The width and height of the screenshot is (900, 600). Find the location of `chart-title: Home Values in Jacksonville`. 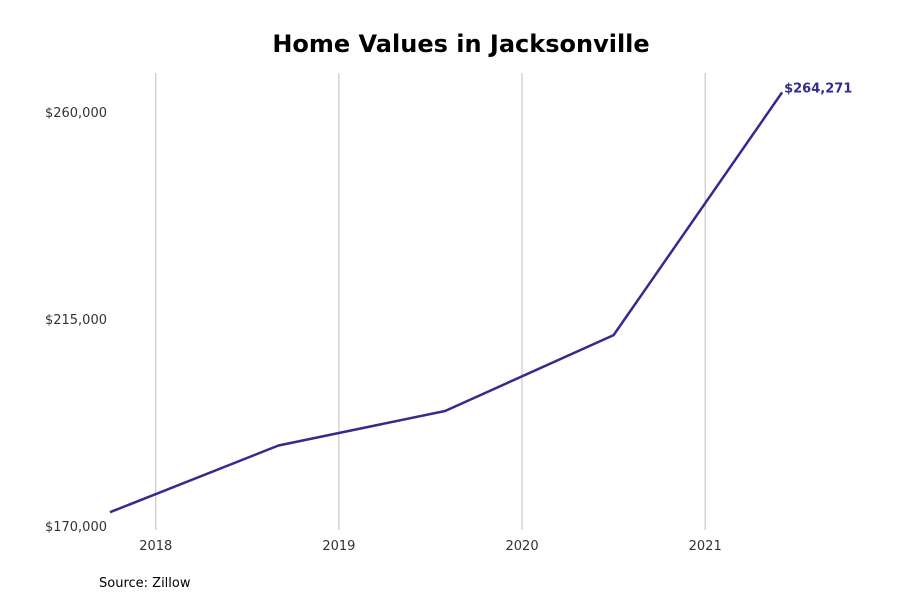

chart-title: Home Values in Jacksonville is located at coordinates (460, 44).